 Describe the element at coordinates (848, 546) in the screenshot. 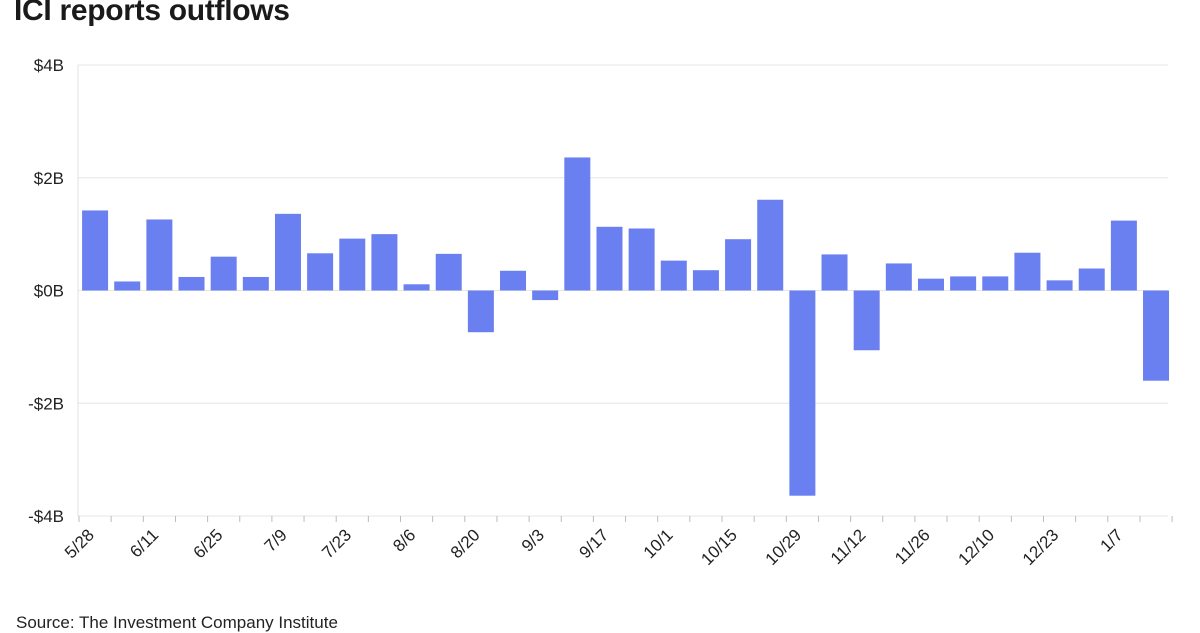

I see `x-tick-label: 11/12` at that location.